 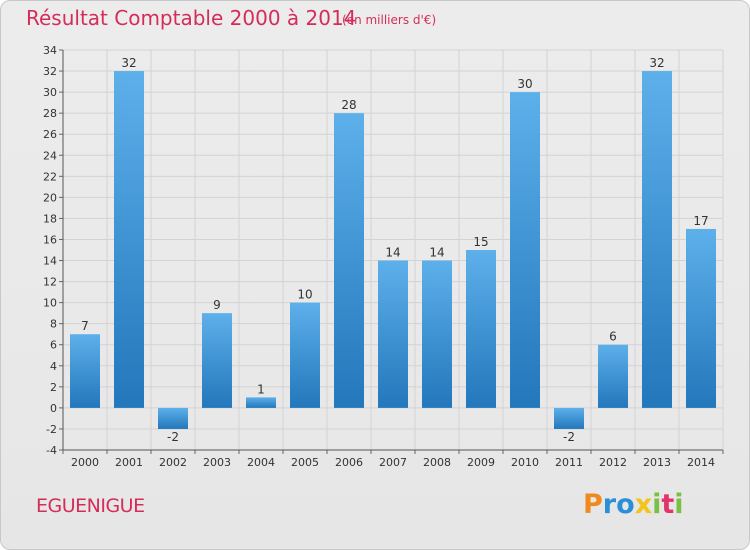 What do you see at coordinates (569, 462) in the screenshot?
I see `x-tick-label: 2011` at bounding box center [569, 462].